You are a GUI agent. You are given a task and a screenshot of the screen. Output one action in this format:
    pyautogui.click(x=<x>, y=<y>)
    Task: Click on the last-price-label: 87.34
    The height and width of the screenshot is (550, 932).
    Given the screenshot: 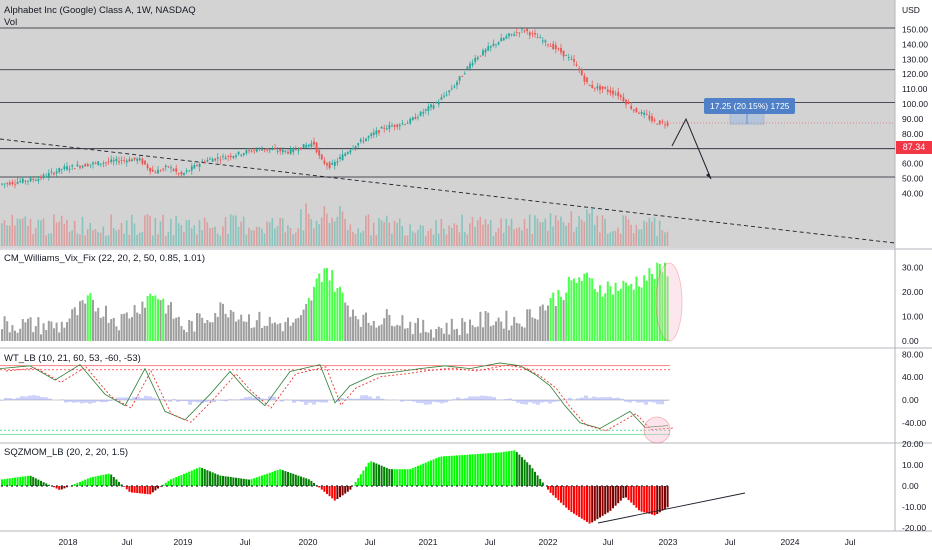 What is the action you would take?
    pyautogui.click(x=914, y=147)
    